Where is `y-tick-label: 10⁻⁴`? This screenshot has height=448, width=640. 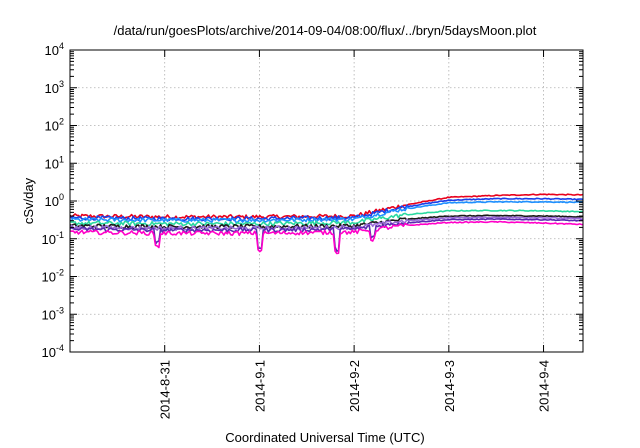 y-tick-label: 10⁻⁴ is located at coordinates (53, 351).